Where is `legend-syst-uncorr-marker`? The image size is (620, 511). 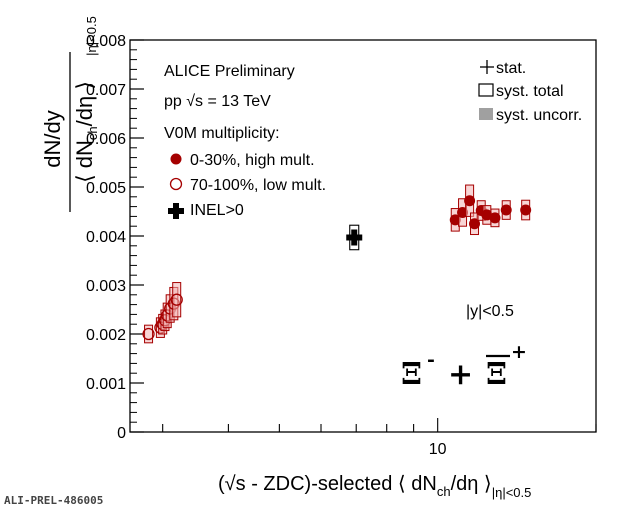
legend-syst-uncorr-marker is located at coordinates (486, 114).